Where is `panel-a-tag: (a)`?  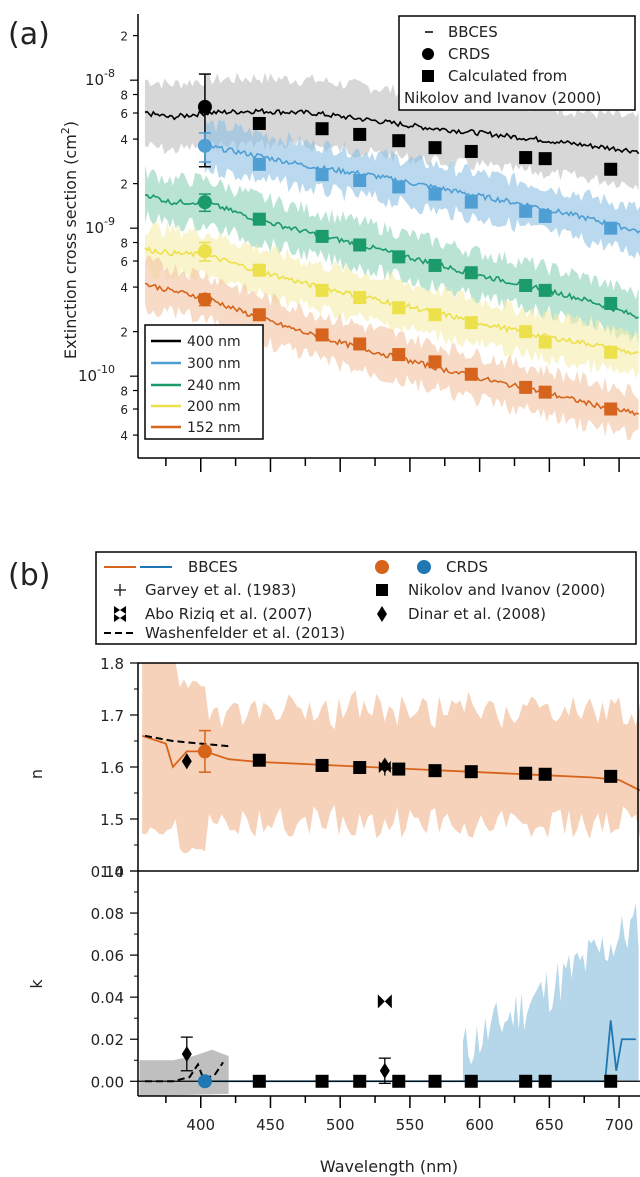
panel-a-tag: (a) is located at coordinates (29, 34).